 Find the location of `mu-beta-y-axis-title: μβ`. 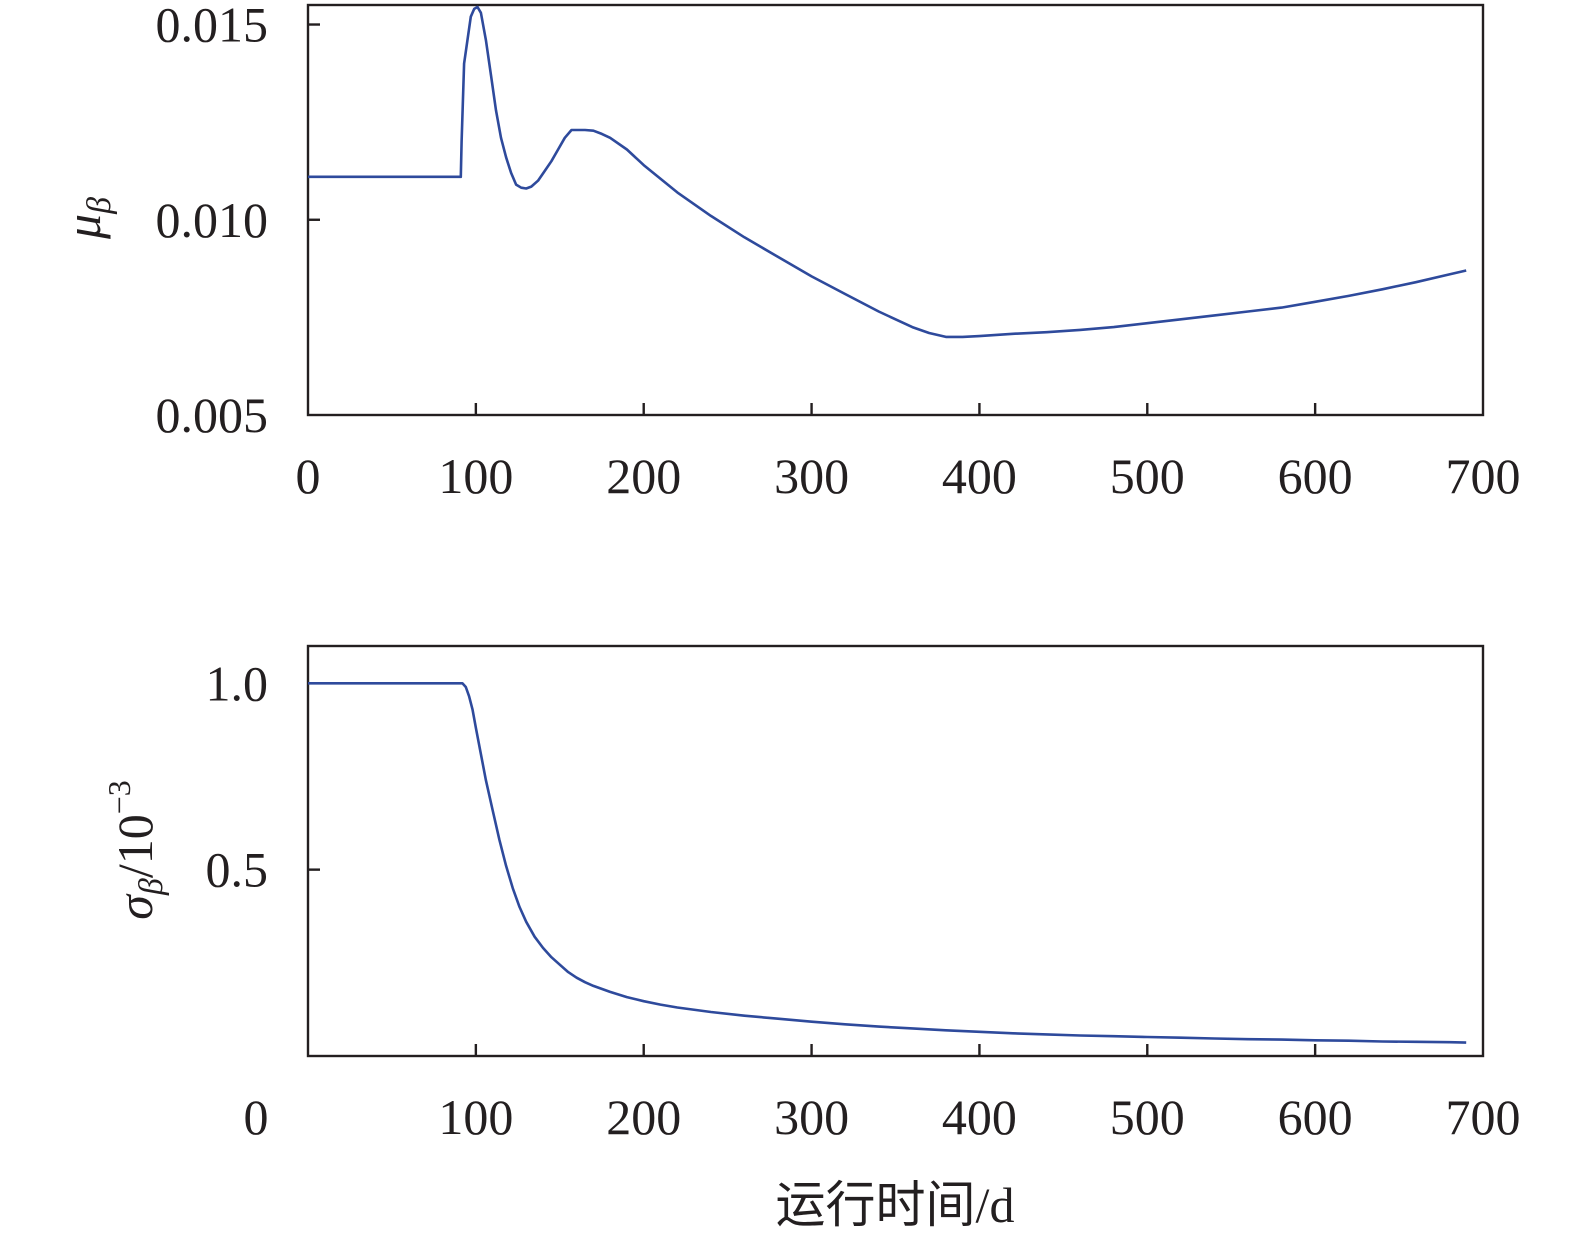

mu-beta-y-axis-title: μβ is located at coordinates (86, 218).